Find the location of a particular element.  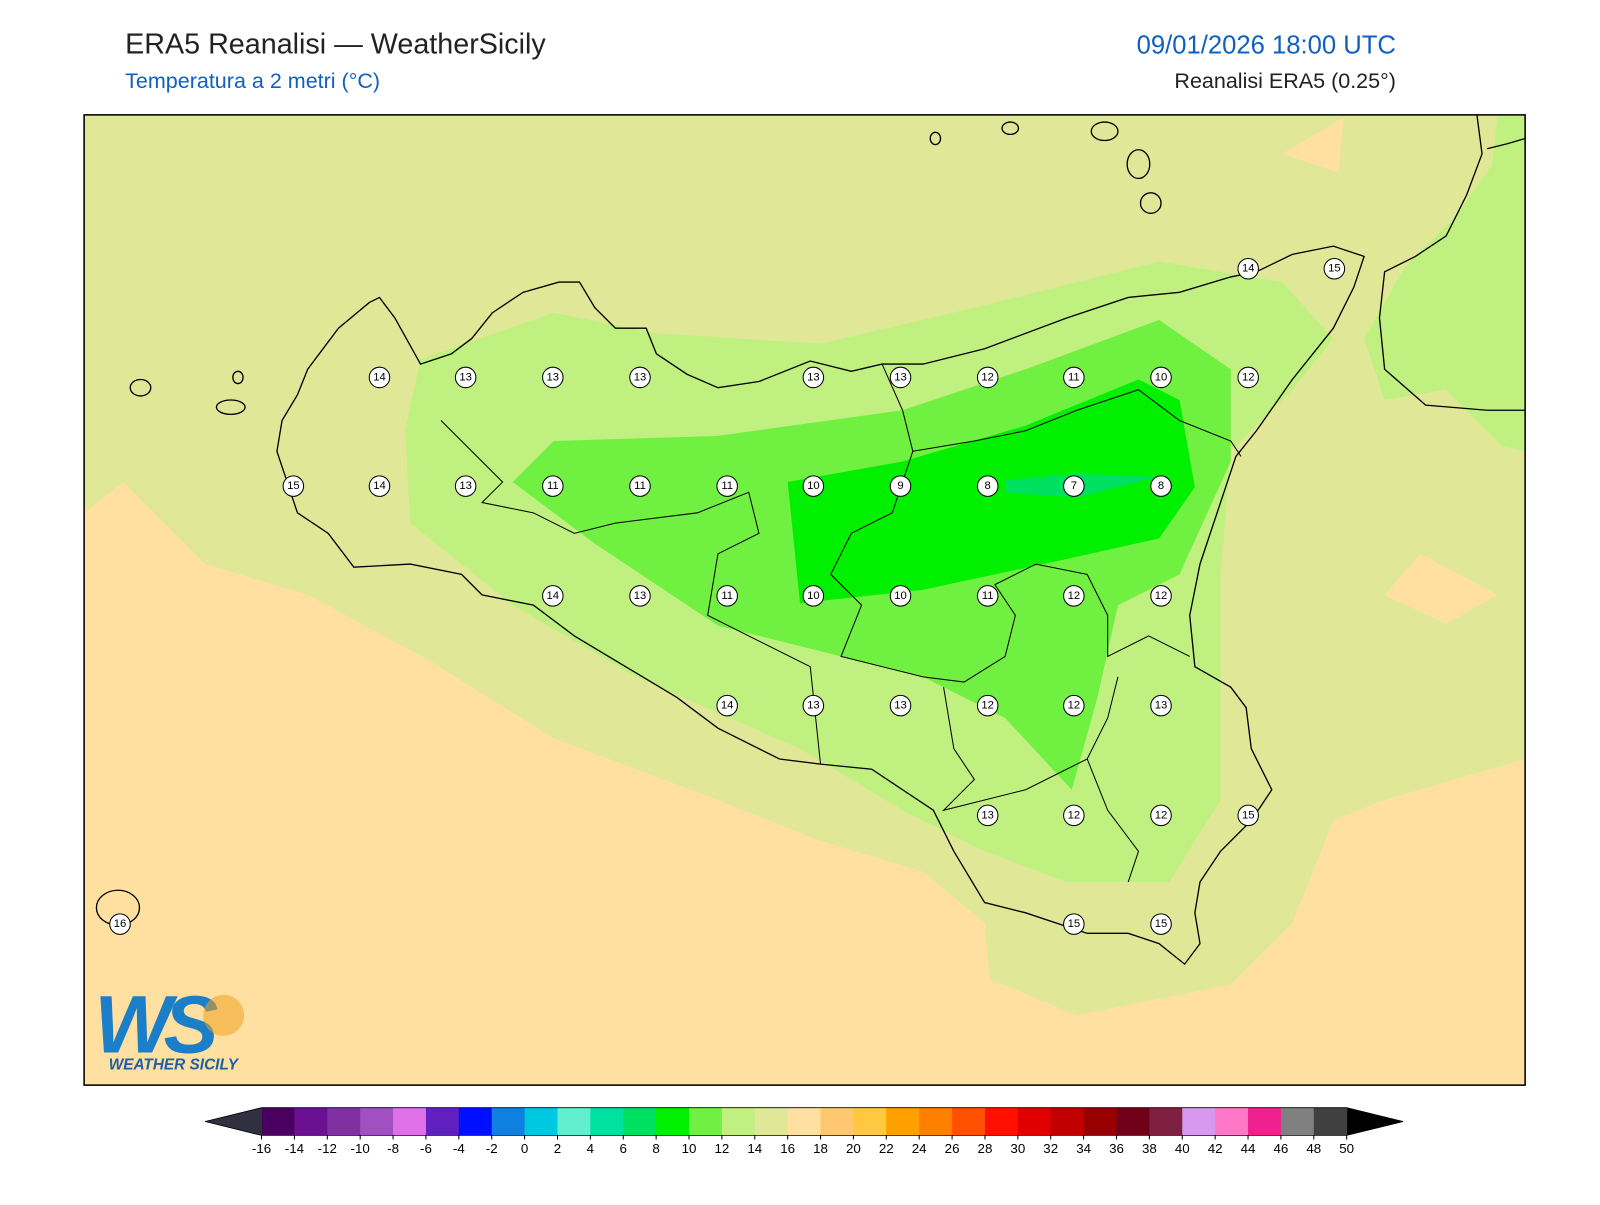

colorbar-over is located at coordinates (1375, 1121).